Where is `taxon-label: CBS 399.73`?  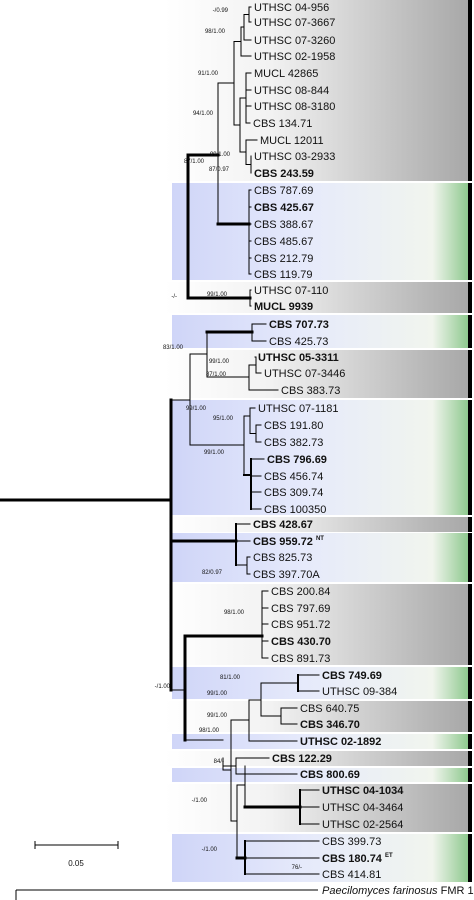
taxon-label: CBS 399.73 is located at coordinates (351, 842).